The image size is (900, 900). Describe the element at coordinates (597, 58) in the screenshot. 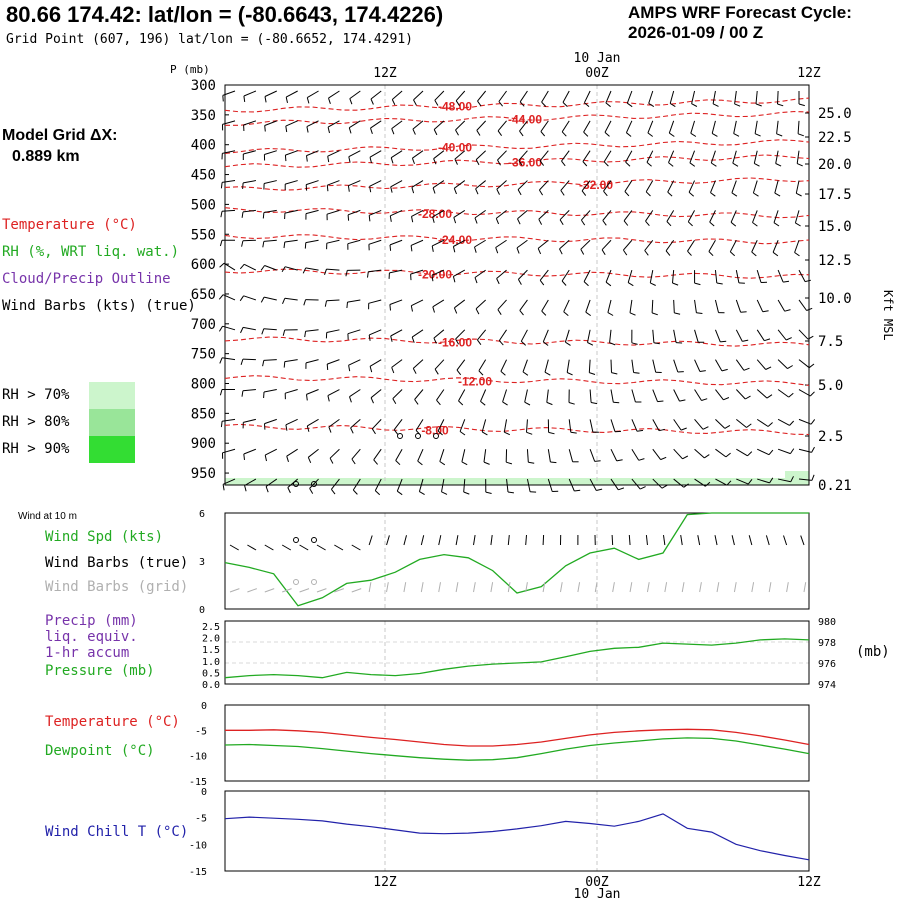

I see `top-date-label: 10 Jan` at that location.